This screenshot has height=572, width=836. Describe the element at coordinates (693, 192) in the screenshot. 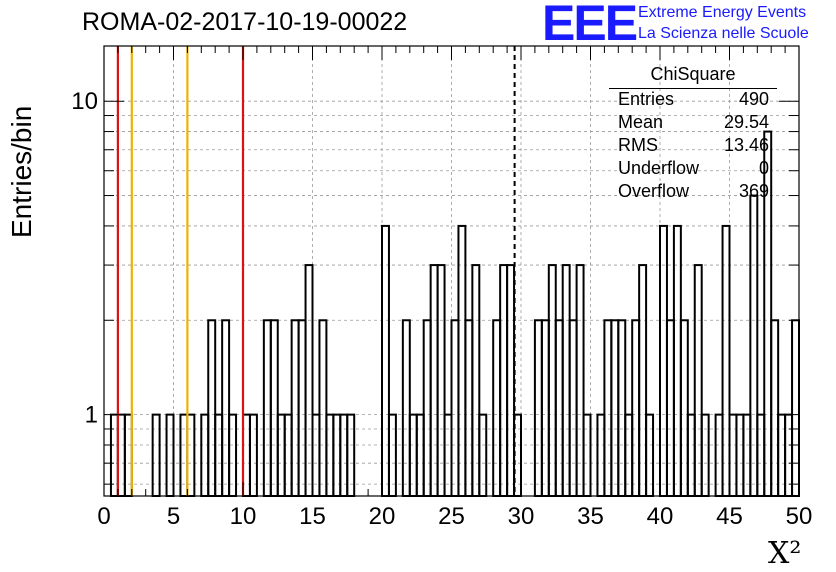

I see `stats-row-overflow: Overflow 369` at that location.